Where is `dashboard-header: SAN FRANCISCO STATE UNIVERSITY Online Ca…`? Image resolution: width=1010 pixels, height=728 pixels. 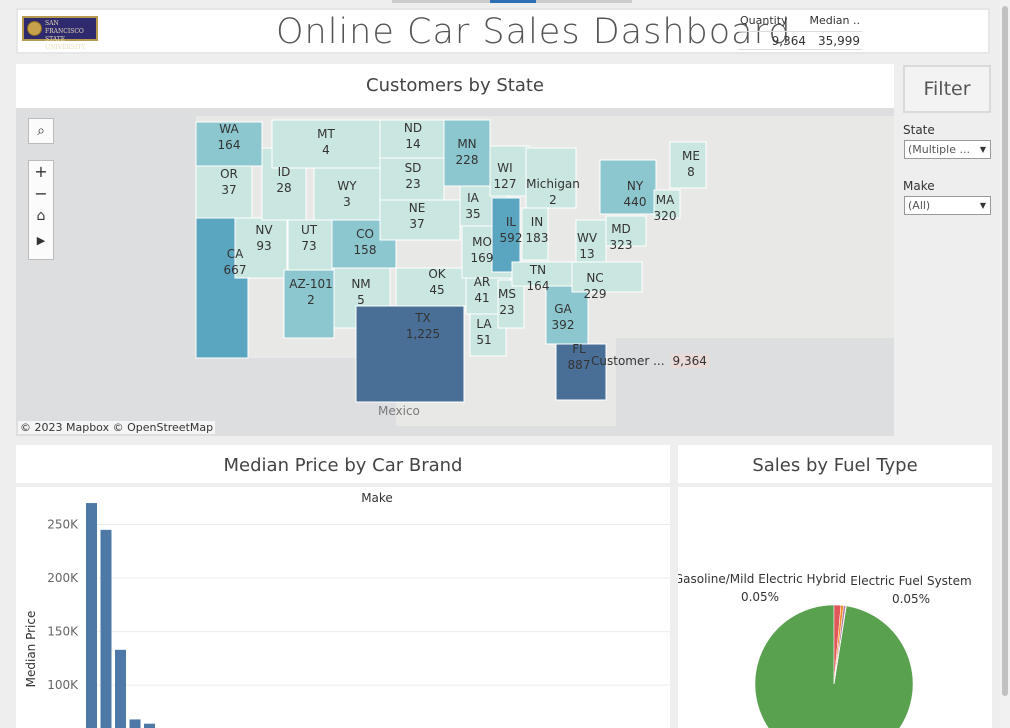 dashboard-header: SAN FRANCISCO STATE UNIVERSITY Online Ca… is located at coordinates (503, 31).